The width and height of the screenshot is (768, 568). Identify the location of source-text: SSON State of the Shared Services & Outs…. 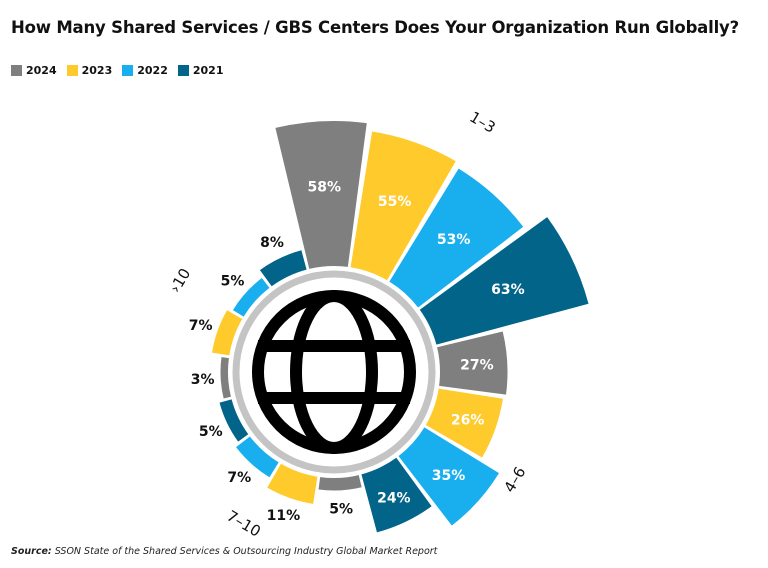
(246, 551).